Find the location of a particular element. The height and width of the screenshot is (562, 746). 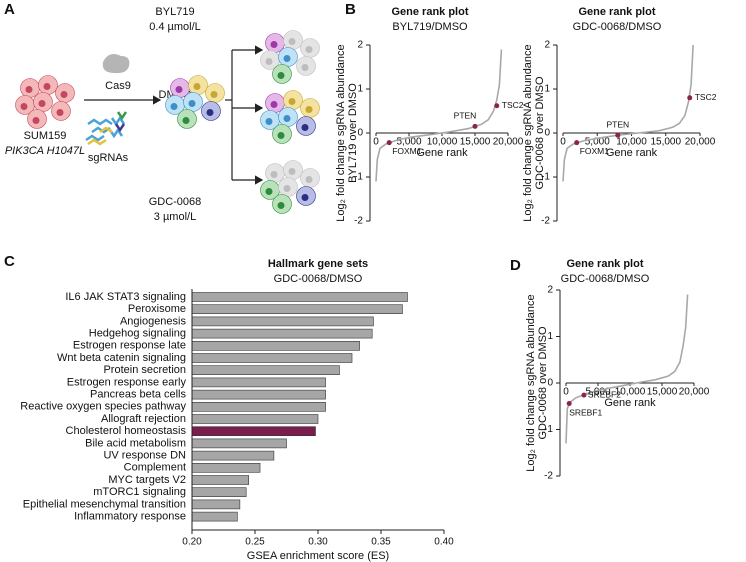

category-label: MYC targets V2 is located at coordinates (147, 480).